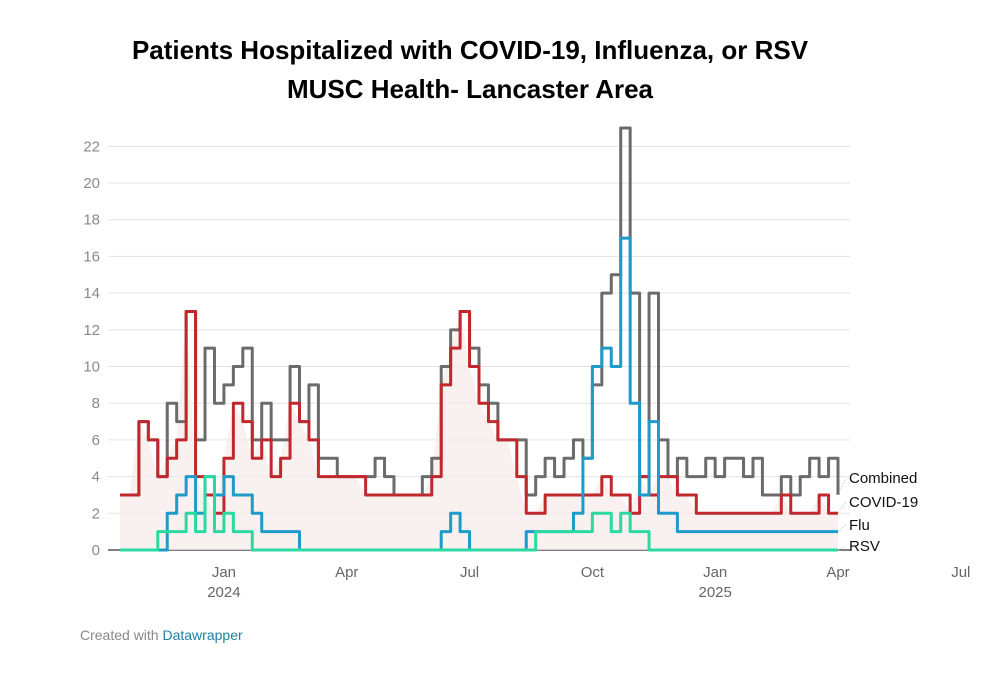 The width and height of the screenshot is (1000, 682). Describe the element at coordinates (96, 550) in the screenshot. I see `y-tick-label: 0` at that location.